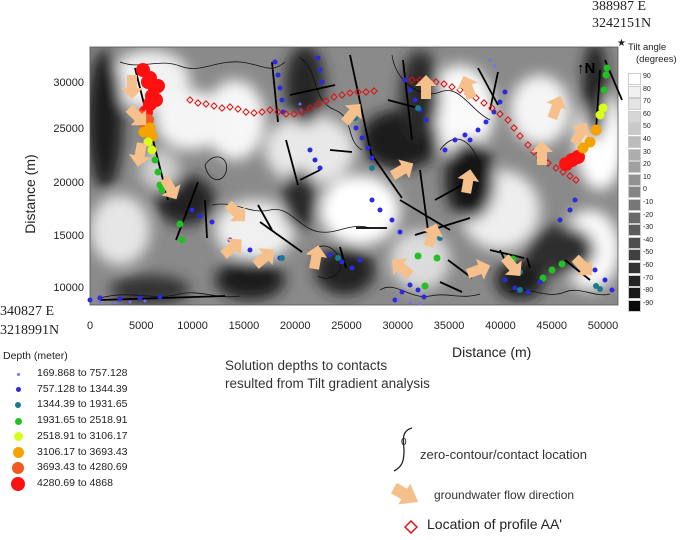 The height and width of the screenshot is (540, 685). Describe the element at coordinates (647, 177) in the screenshot. I see `tilt-scale-label: 10` at that location.